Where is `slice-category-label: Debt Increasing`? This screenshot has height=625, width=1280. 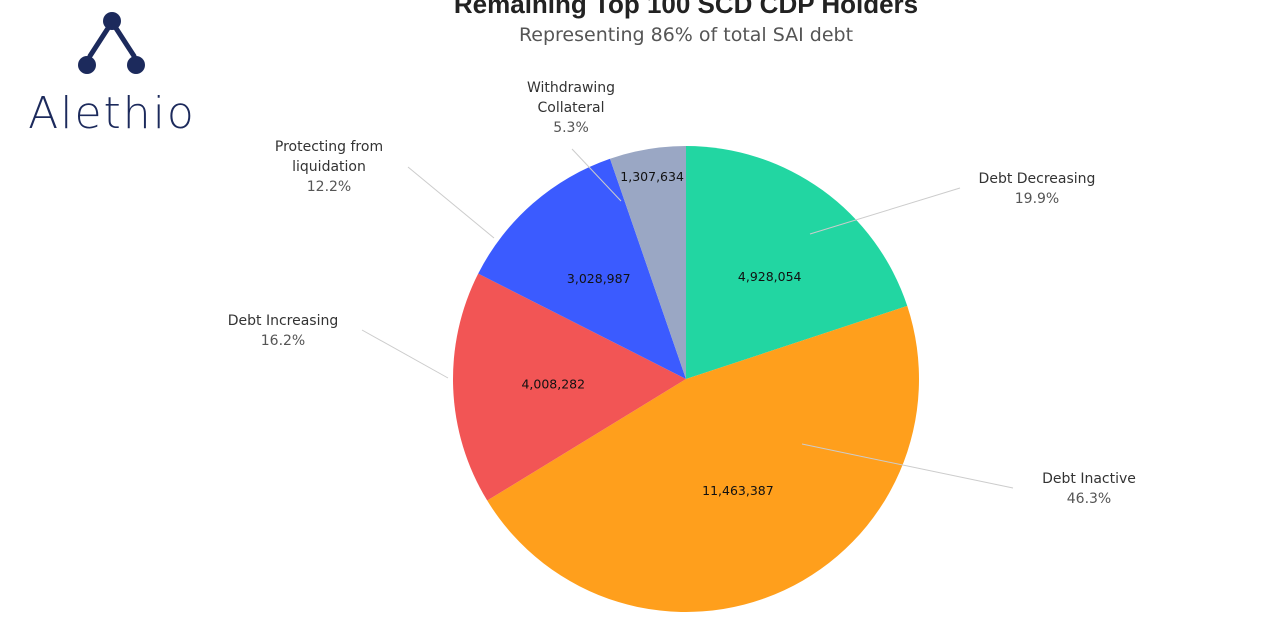 slice-category-label: Debt Increasing is located at coordinates (283, 321).